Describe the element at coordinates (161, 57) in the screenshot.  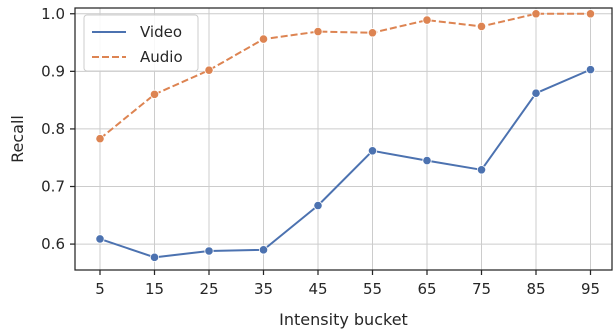
I see `legend-label-audio: Audio` at that location.